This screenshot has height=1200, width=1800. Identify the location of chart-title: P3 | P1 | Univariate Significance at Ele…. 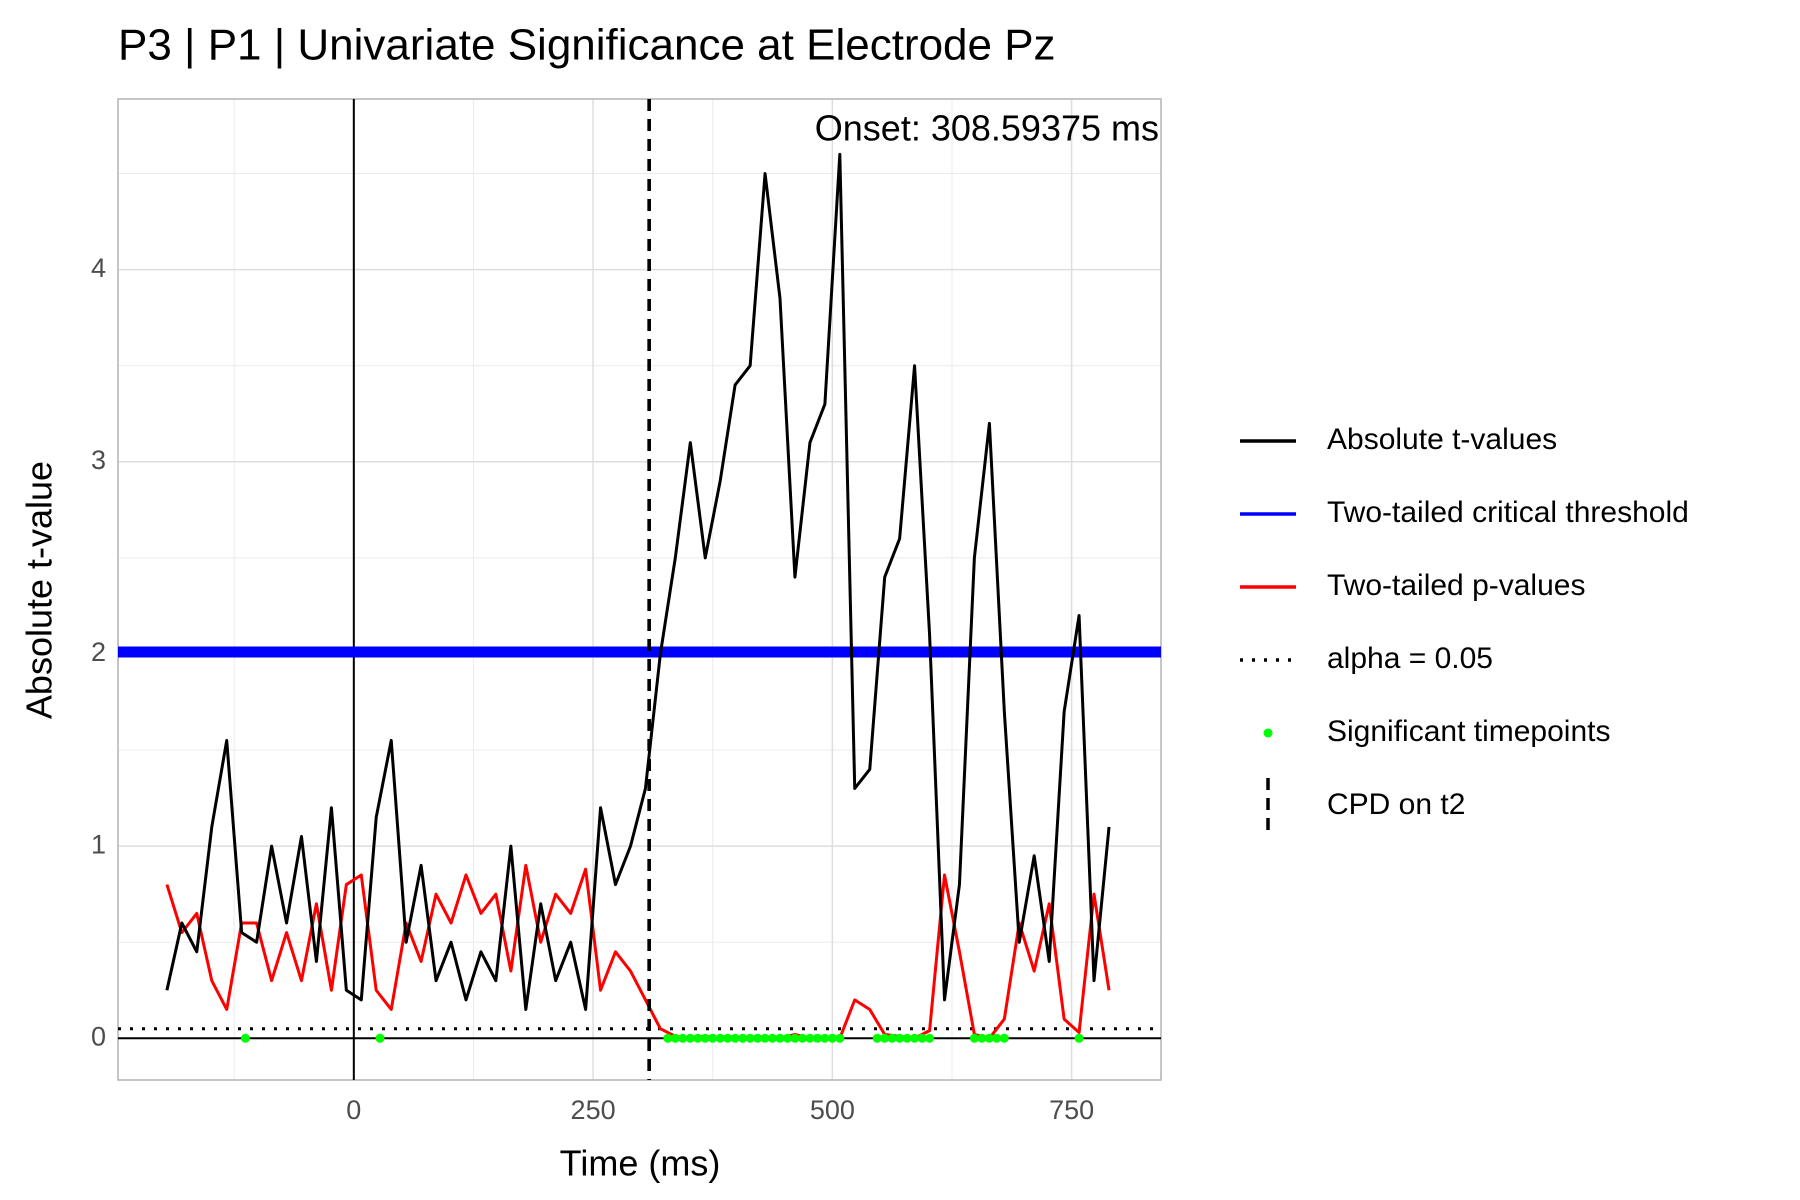
(587, 45).